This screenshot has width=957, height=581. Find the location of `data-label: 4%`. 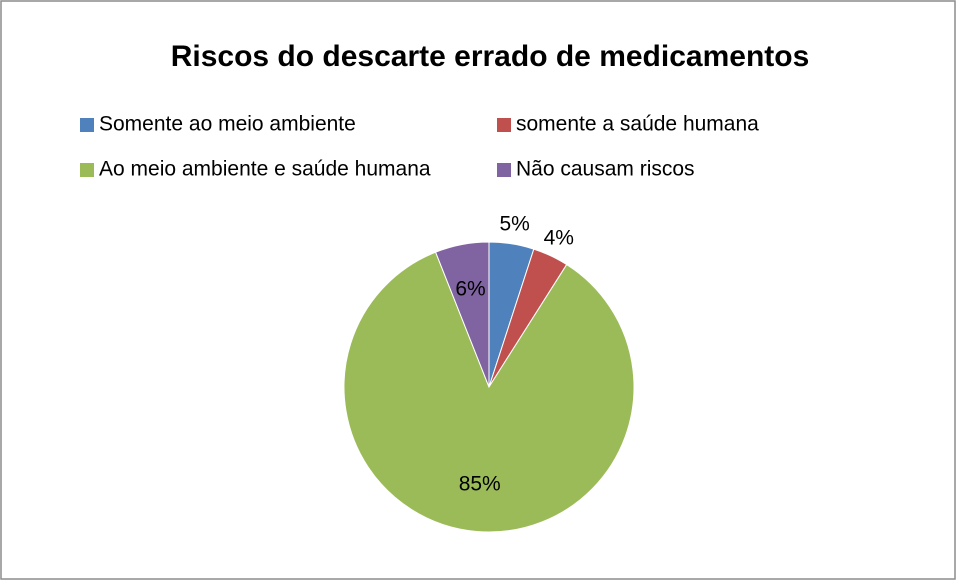

data-label: 4% is located at coordinates (559, 237).